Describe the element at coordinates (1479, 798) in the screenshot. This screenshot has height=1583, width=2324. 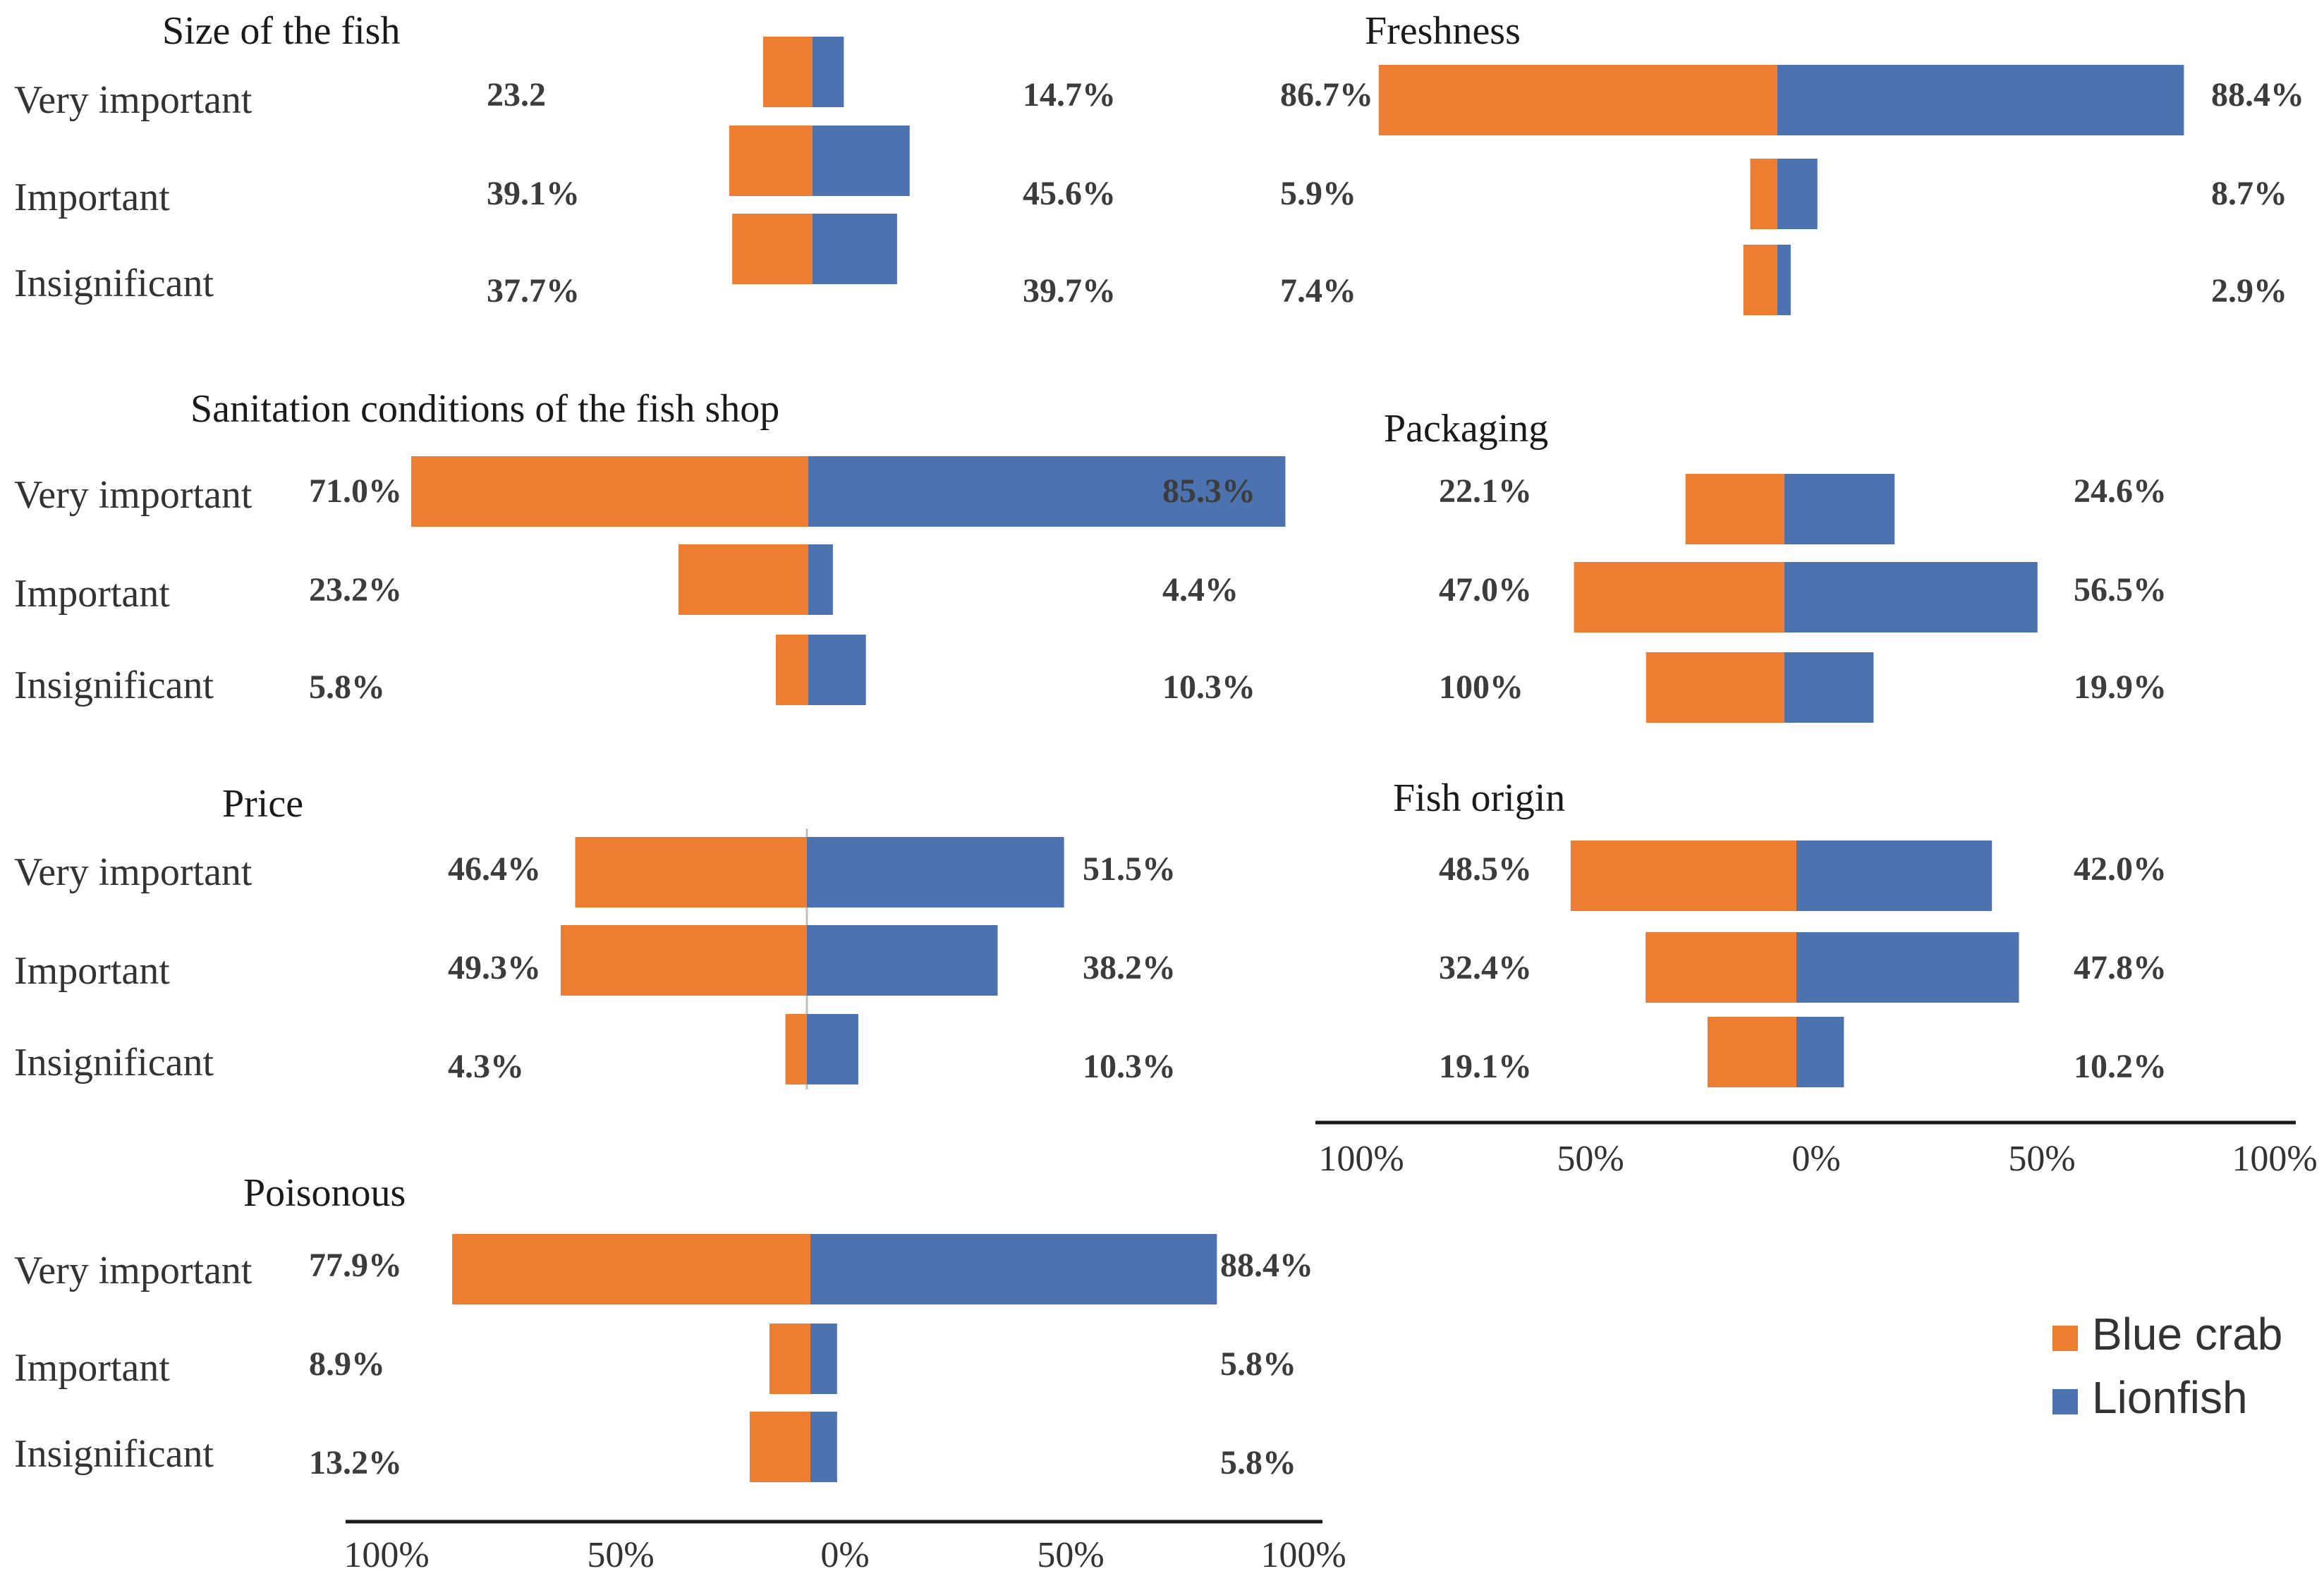
I see `panel-title-fish-origin: Fish origin` at that location.